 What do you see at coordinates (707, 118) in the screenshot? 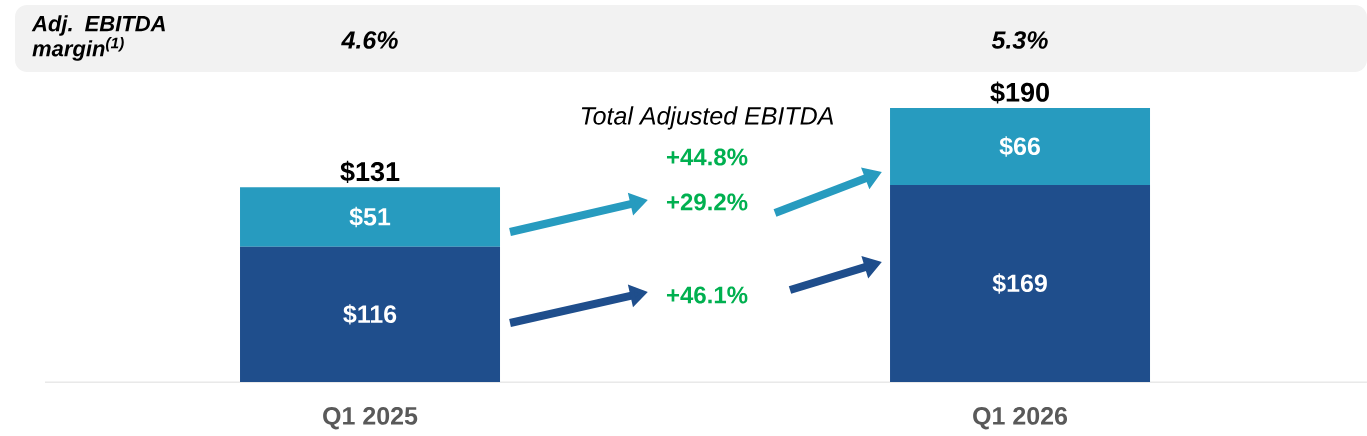
I see `annotation: Total Adjusted EBITDA` at bounding box center [707, 118].